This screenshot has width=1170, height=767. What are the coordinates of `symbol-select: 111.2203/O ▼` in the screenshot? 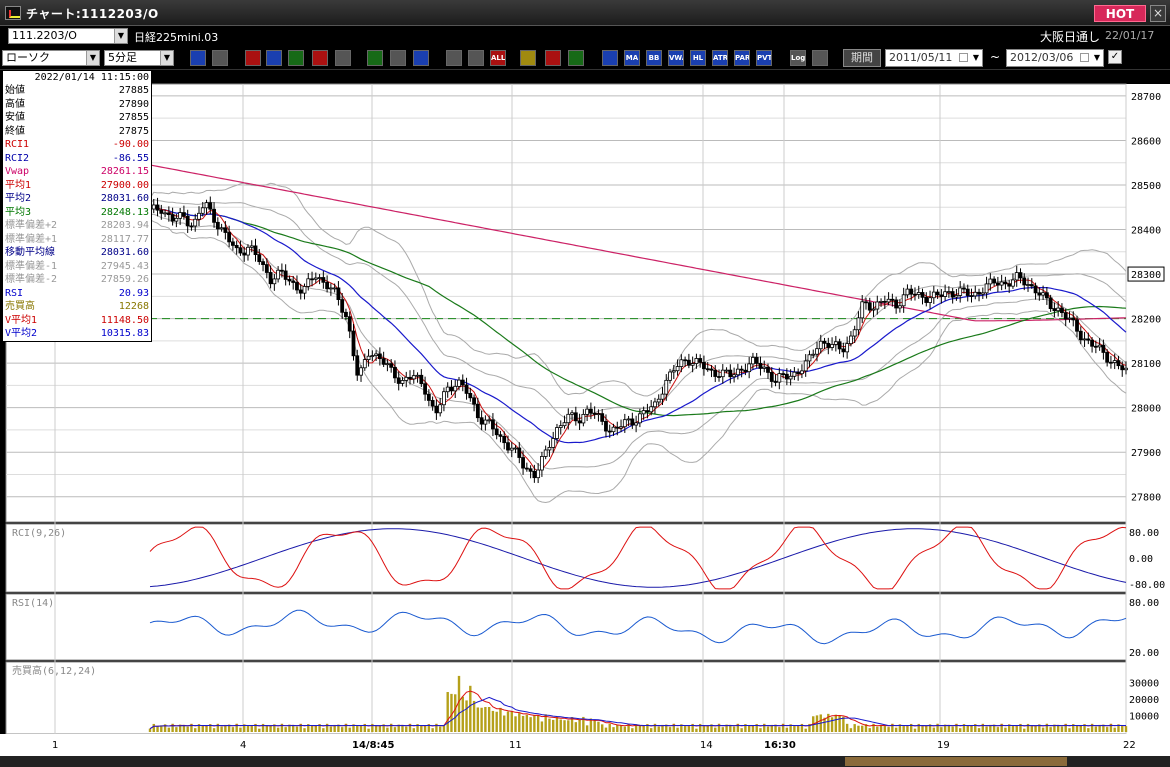 It's located at (68, 36).